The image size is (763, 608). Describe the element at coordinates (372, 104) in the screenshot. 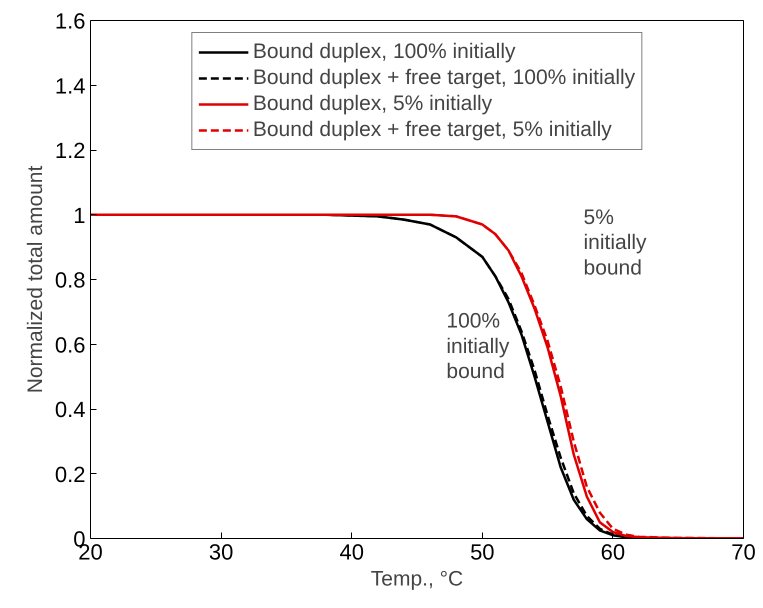

I see `legend-label: Bound duplex, 5% initially` at that location.